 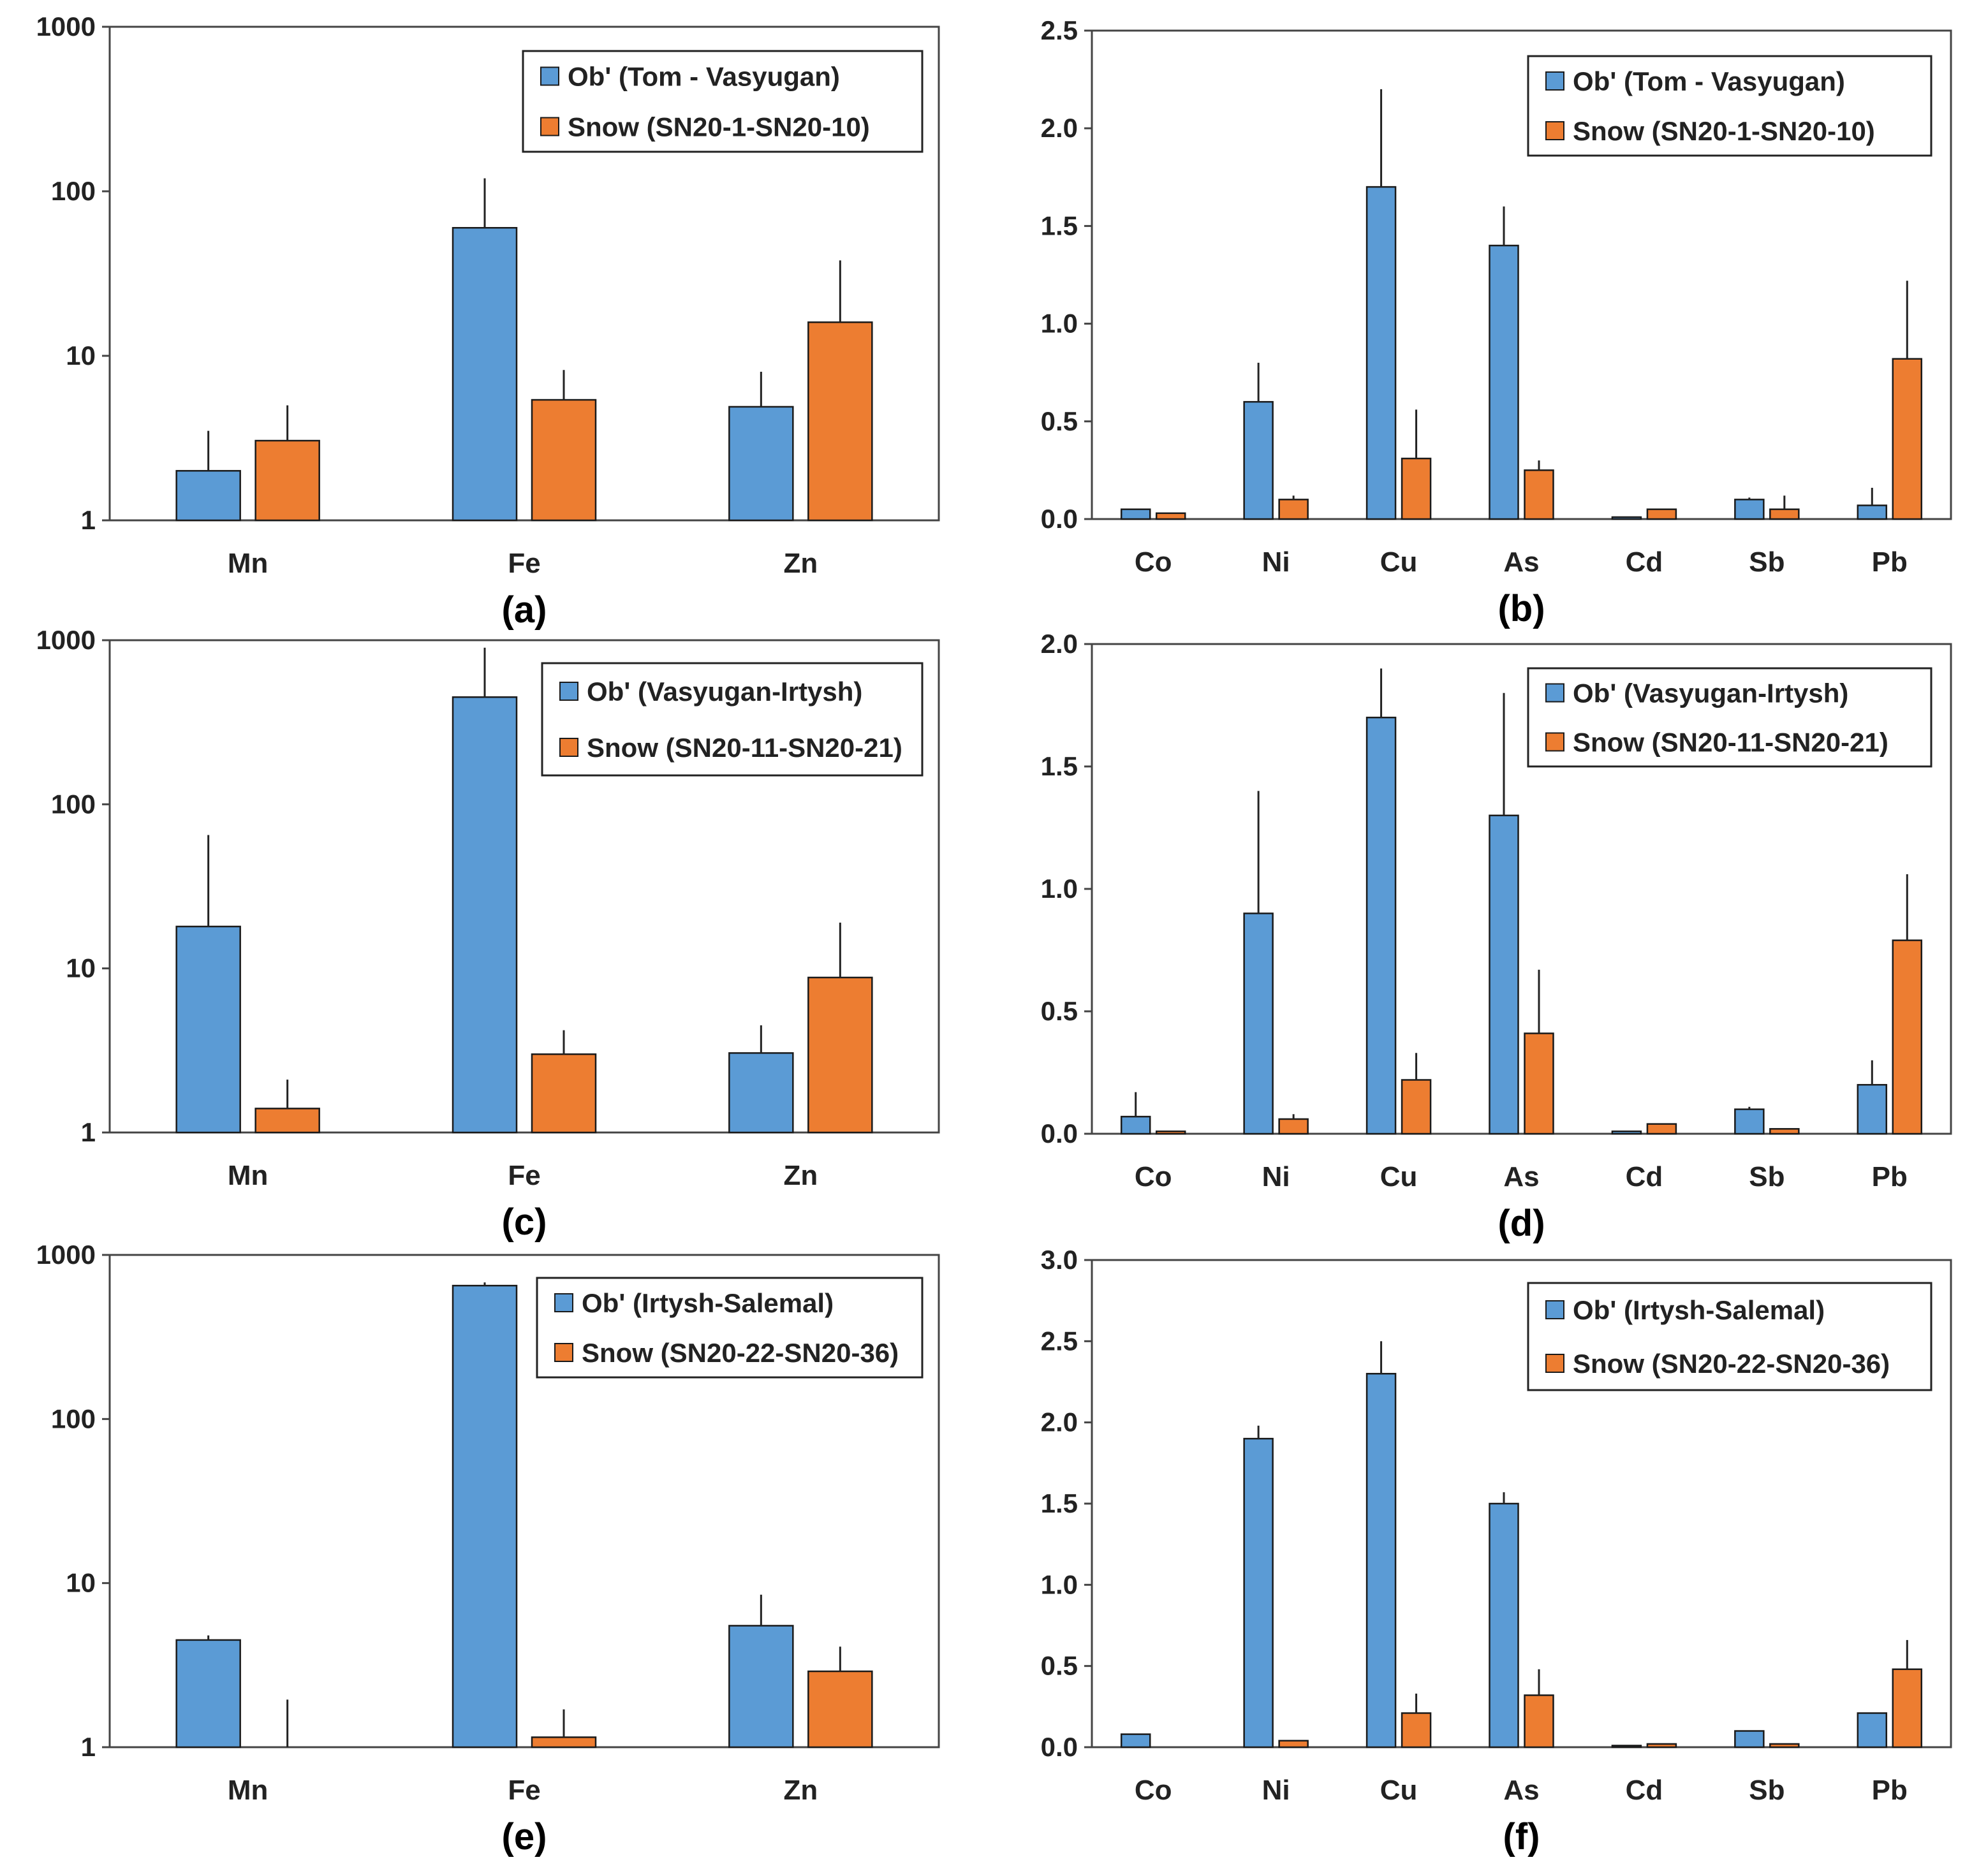 I want to click on bar-ed7d31-co, so click(x=1170, y=1132).